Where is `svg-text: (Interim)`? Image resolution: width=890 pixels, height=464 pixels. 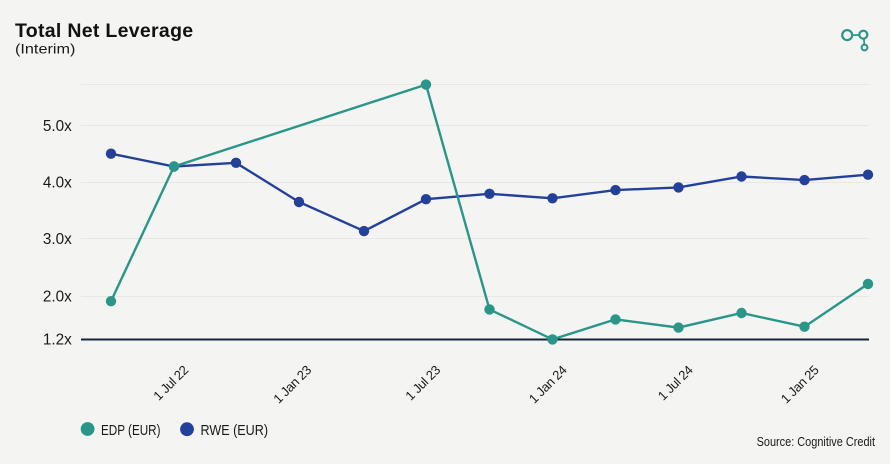
svg-text: (Interim) is located at coordinates (45, 48).